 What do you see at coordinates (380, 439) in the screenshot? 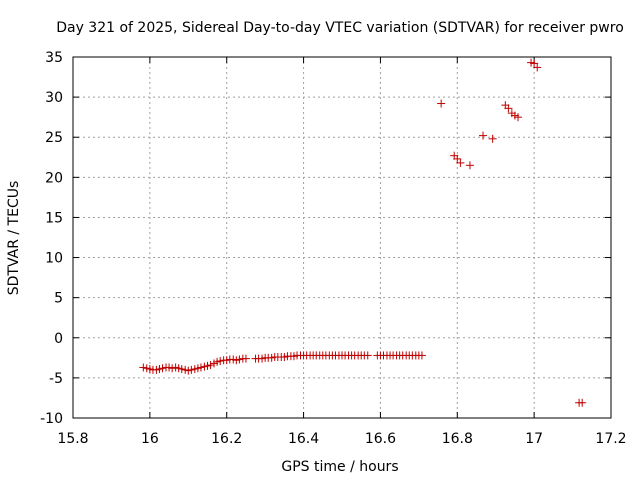
I see `x-tick-label: 16.6` at bounding box center [380, 439].